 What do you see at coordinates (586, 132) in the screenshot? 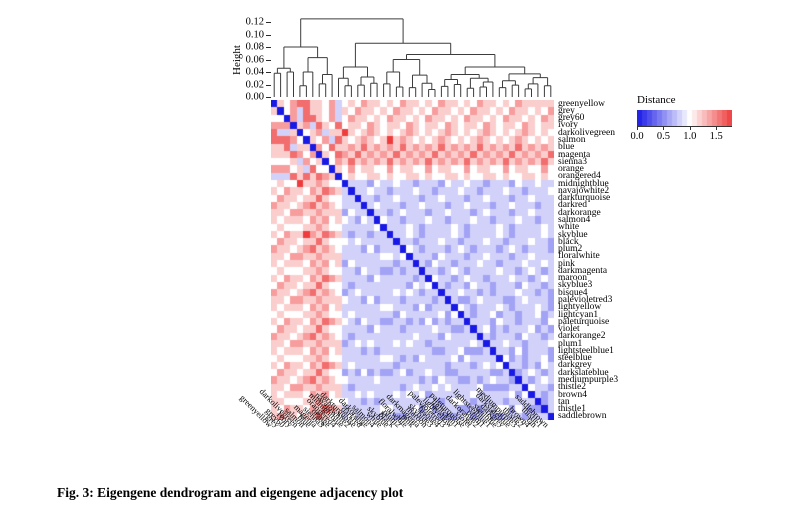
I see `row-label-darkolivegreen: darkolivegreen` at bounding box center [586, 132].